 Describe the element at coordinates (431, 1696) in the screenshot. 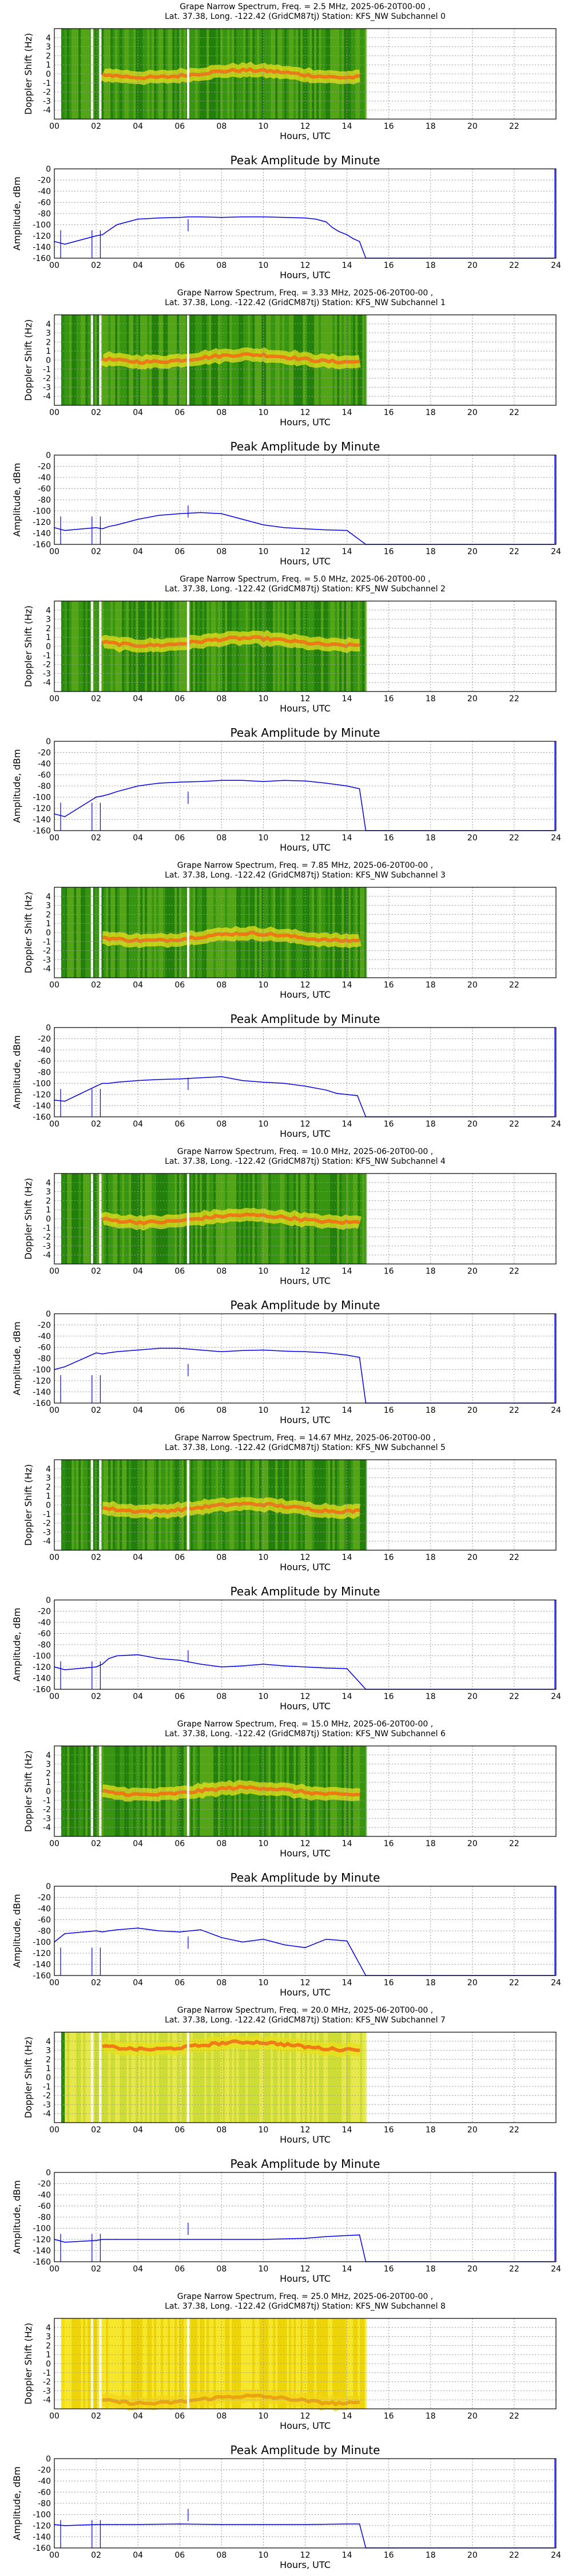

I see `amplitude-x-tick-label: 18` at that location.